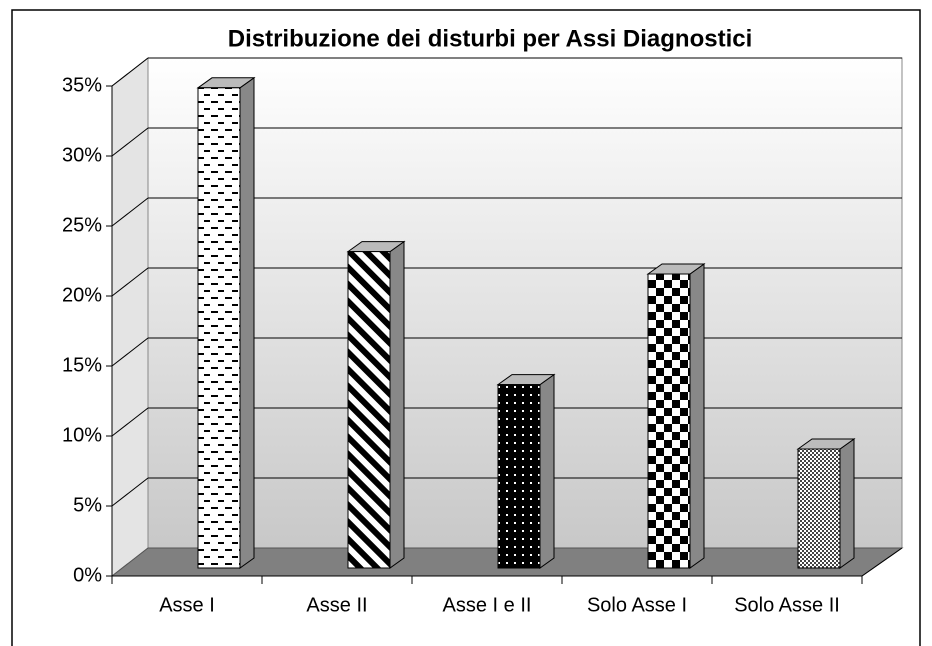 The height and width of the screenshot is (646, 932). What do you see at coordinates (82, 155) in the screenshot?
I see `y-tick-label: 30%` at bounding box center [82, 155].